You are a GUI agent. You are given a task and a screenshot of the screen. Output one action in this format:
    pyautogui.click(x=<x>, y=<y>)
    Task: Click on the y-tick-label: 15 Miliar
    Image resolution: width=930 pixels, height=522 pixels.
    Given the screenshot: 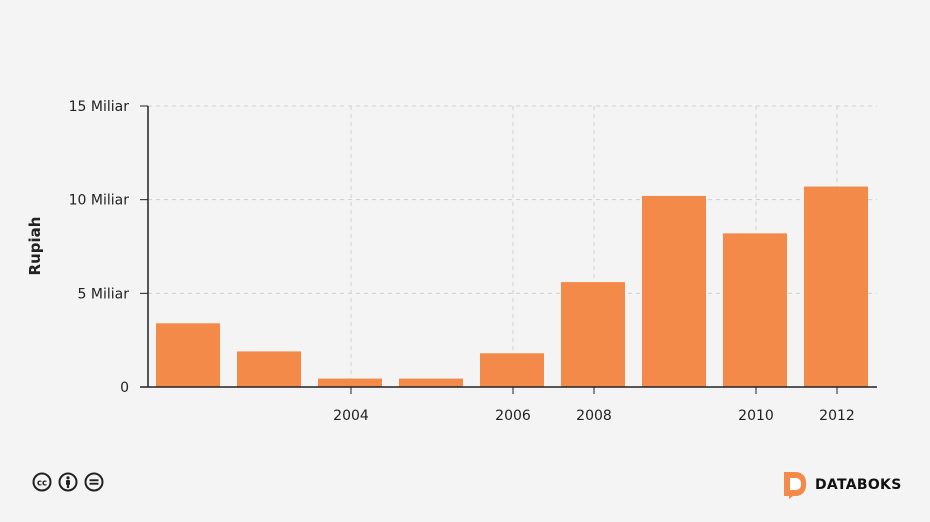 What is the action you would take?
    pyautogui.click(x=99, y=107)
    